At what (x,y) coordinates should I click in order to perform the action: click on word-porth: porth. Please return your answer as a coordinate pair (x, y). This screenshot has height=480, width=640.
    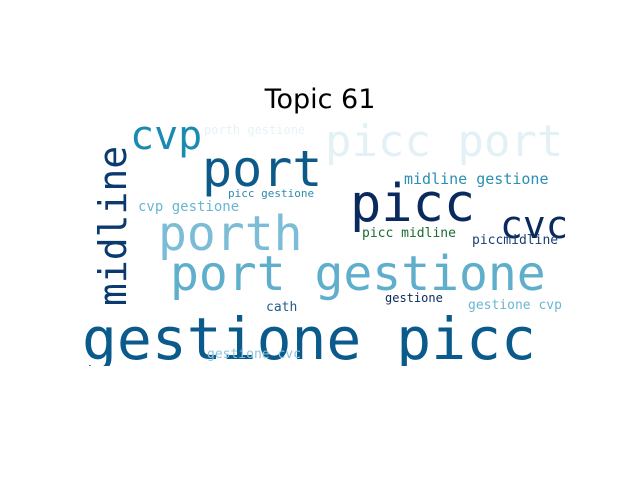
    Looking at the image, I should click on (230, 234).